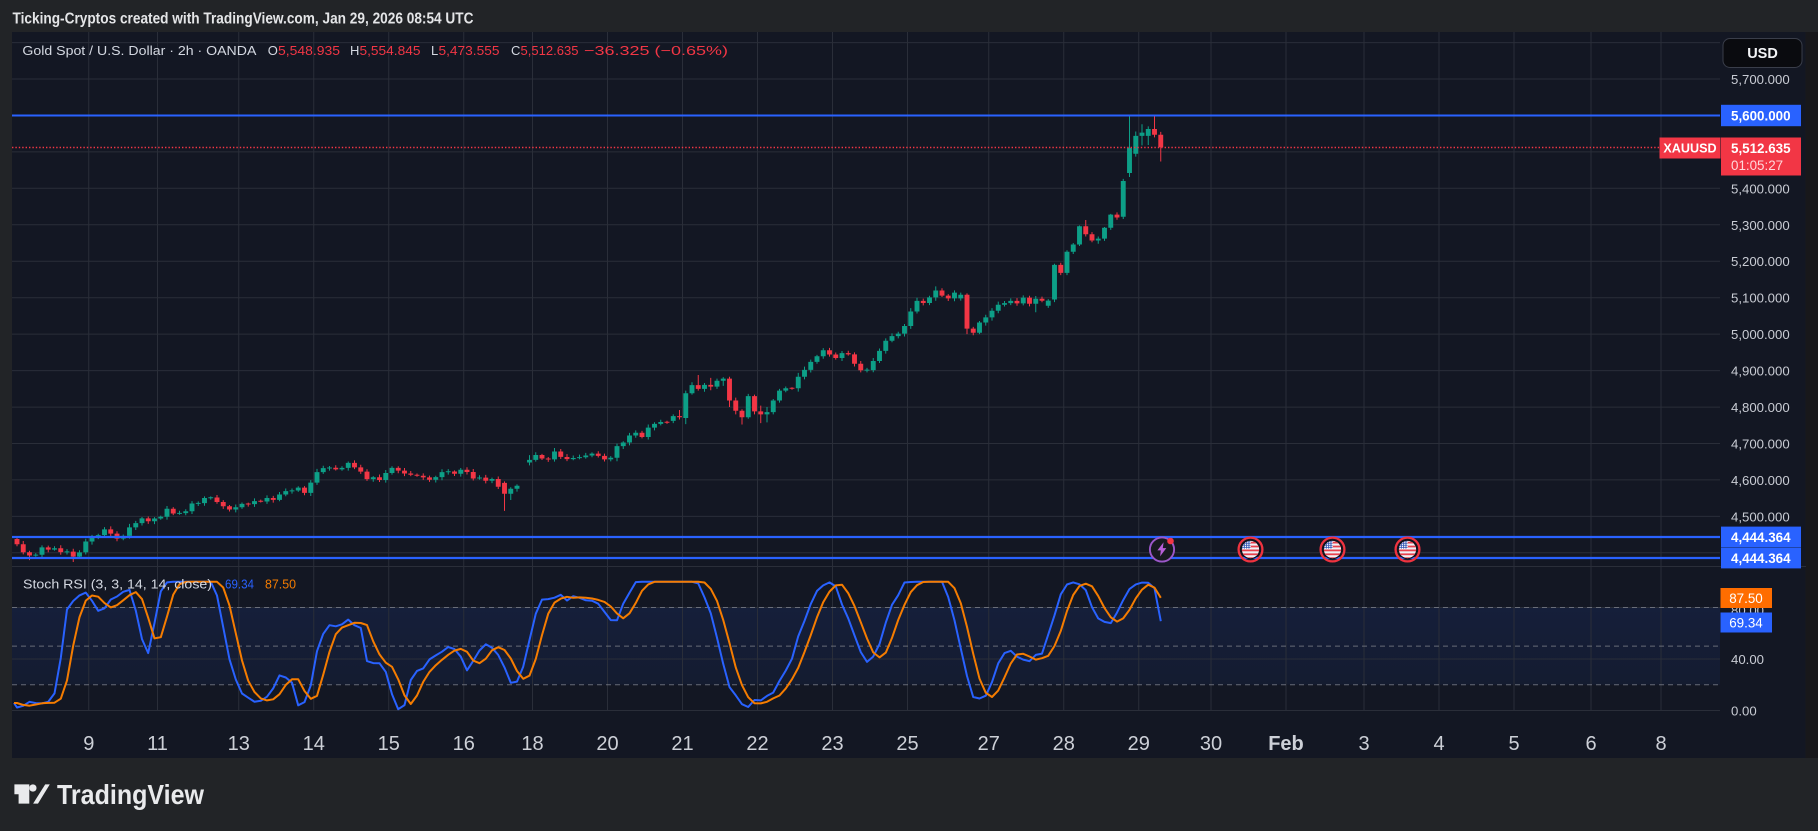 This screenshot has width=1818, height=831. Describe the element at coordinates (1760, 79) in the screenshot. I see `svg-text: 5,700.000` at that location.